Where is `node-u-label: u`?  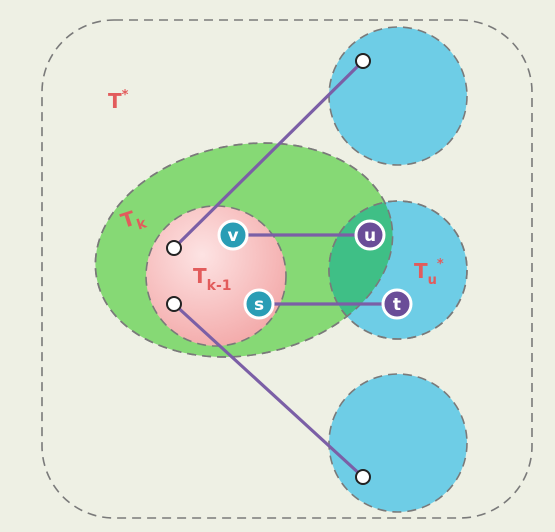 node-u-label: u is located at coordinates (370, 236).